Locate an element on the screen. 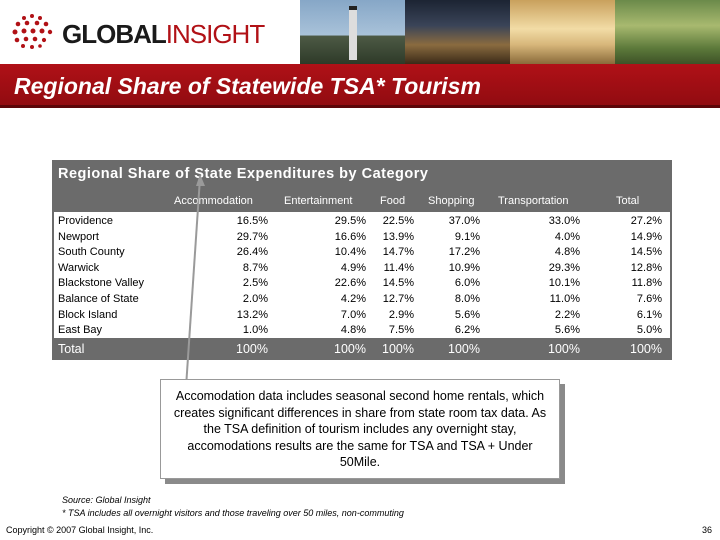  region-name: Warwick is located at coordinates (79, 267).